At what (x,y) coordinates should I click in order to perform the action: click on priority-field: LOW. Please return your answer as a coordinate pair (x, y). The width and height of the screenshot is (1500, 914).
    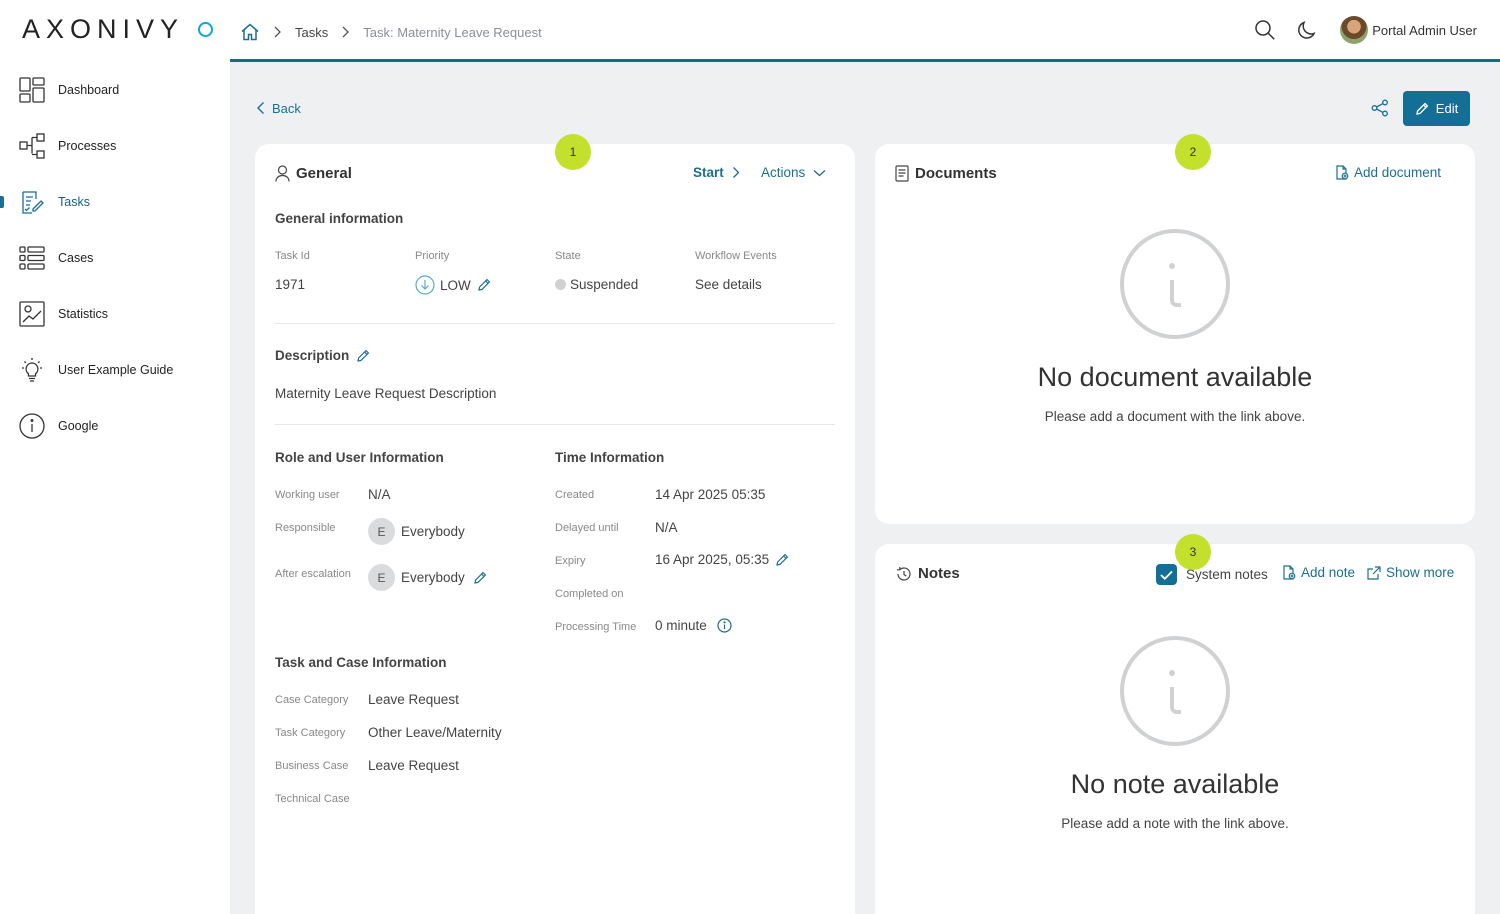
    Looking at the image, I should click on (453, 285).